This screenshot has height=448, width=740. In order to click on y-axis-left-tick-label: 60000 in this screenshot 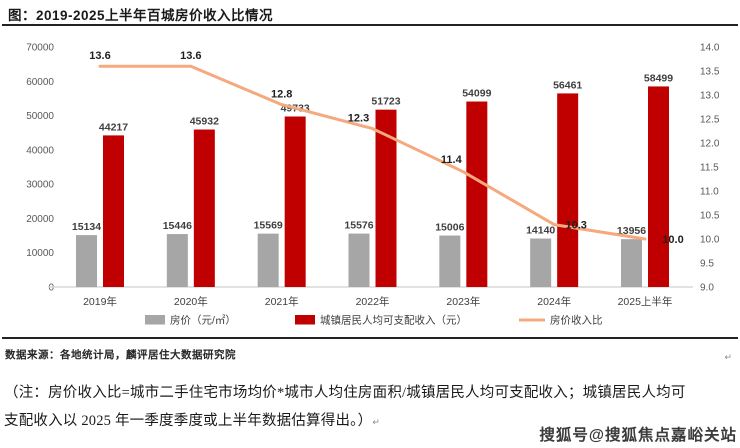, I will do `click(40, 82)`.